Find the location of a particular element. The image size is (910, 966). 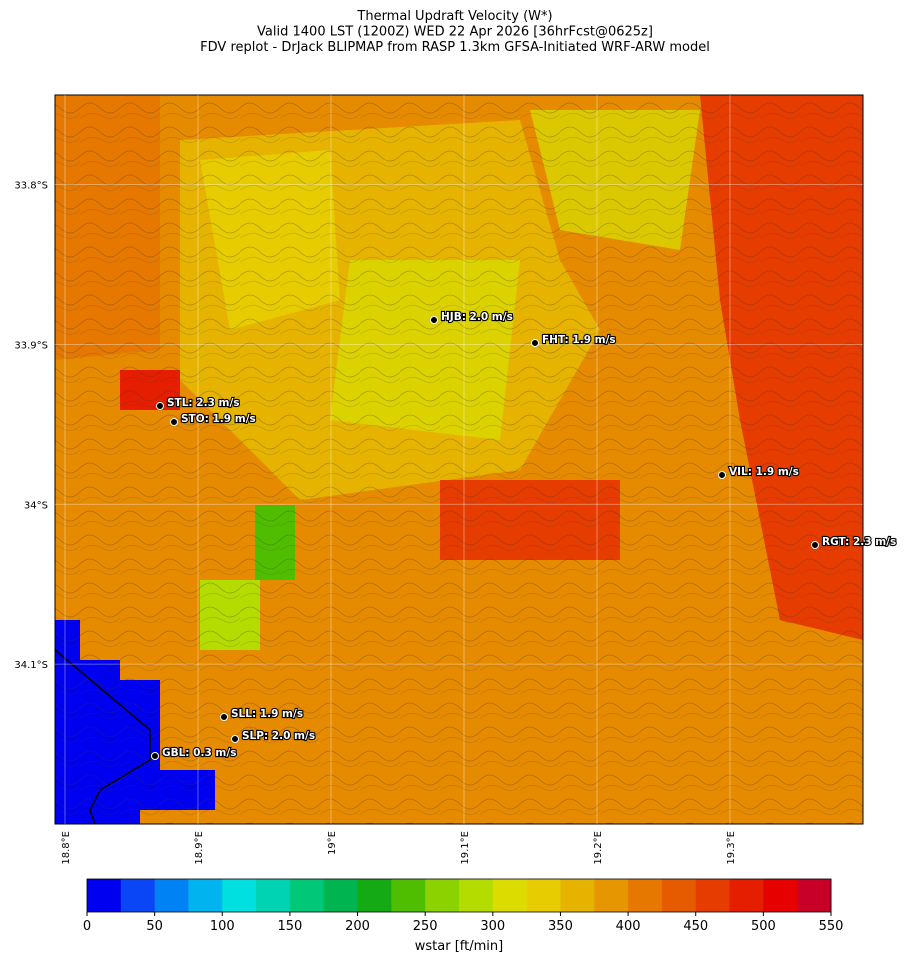

colorbar-frame is located at coordinates (459, 895).